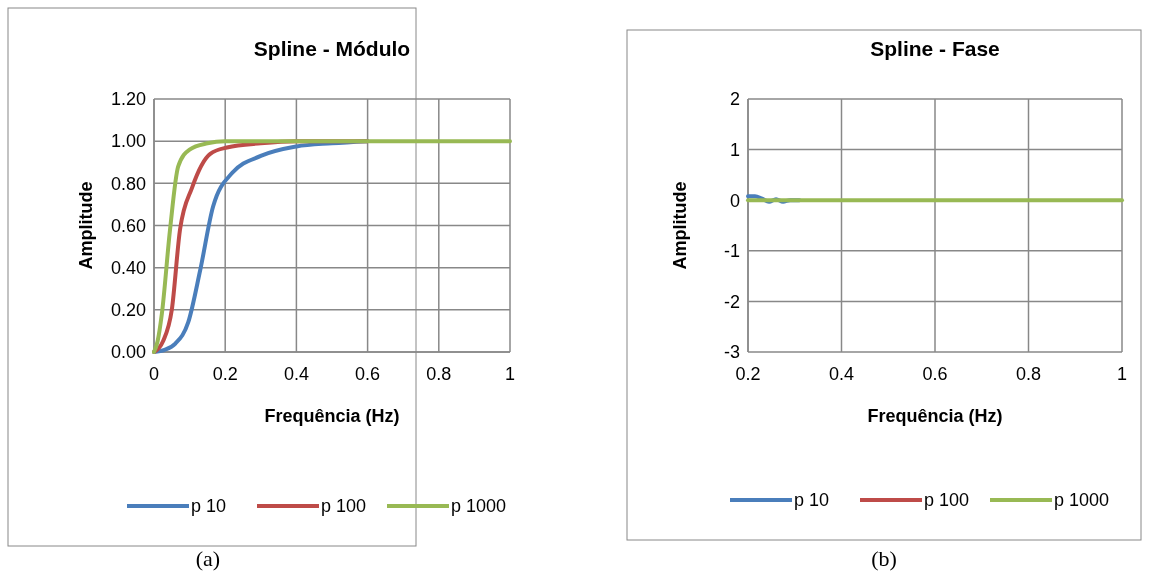 This screenshot has height=581, width=1150. Describe the element at coordinates (734, 200) in the screenshot. I see `y-tick-label: 0` at that location.